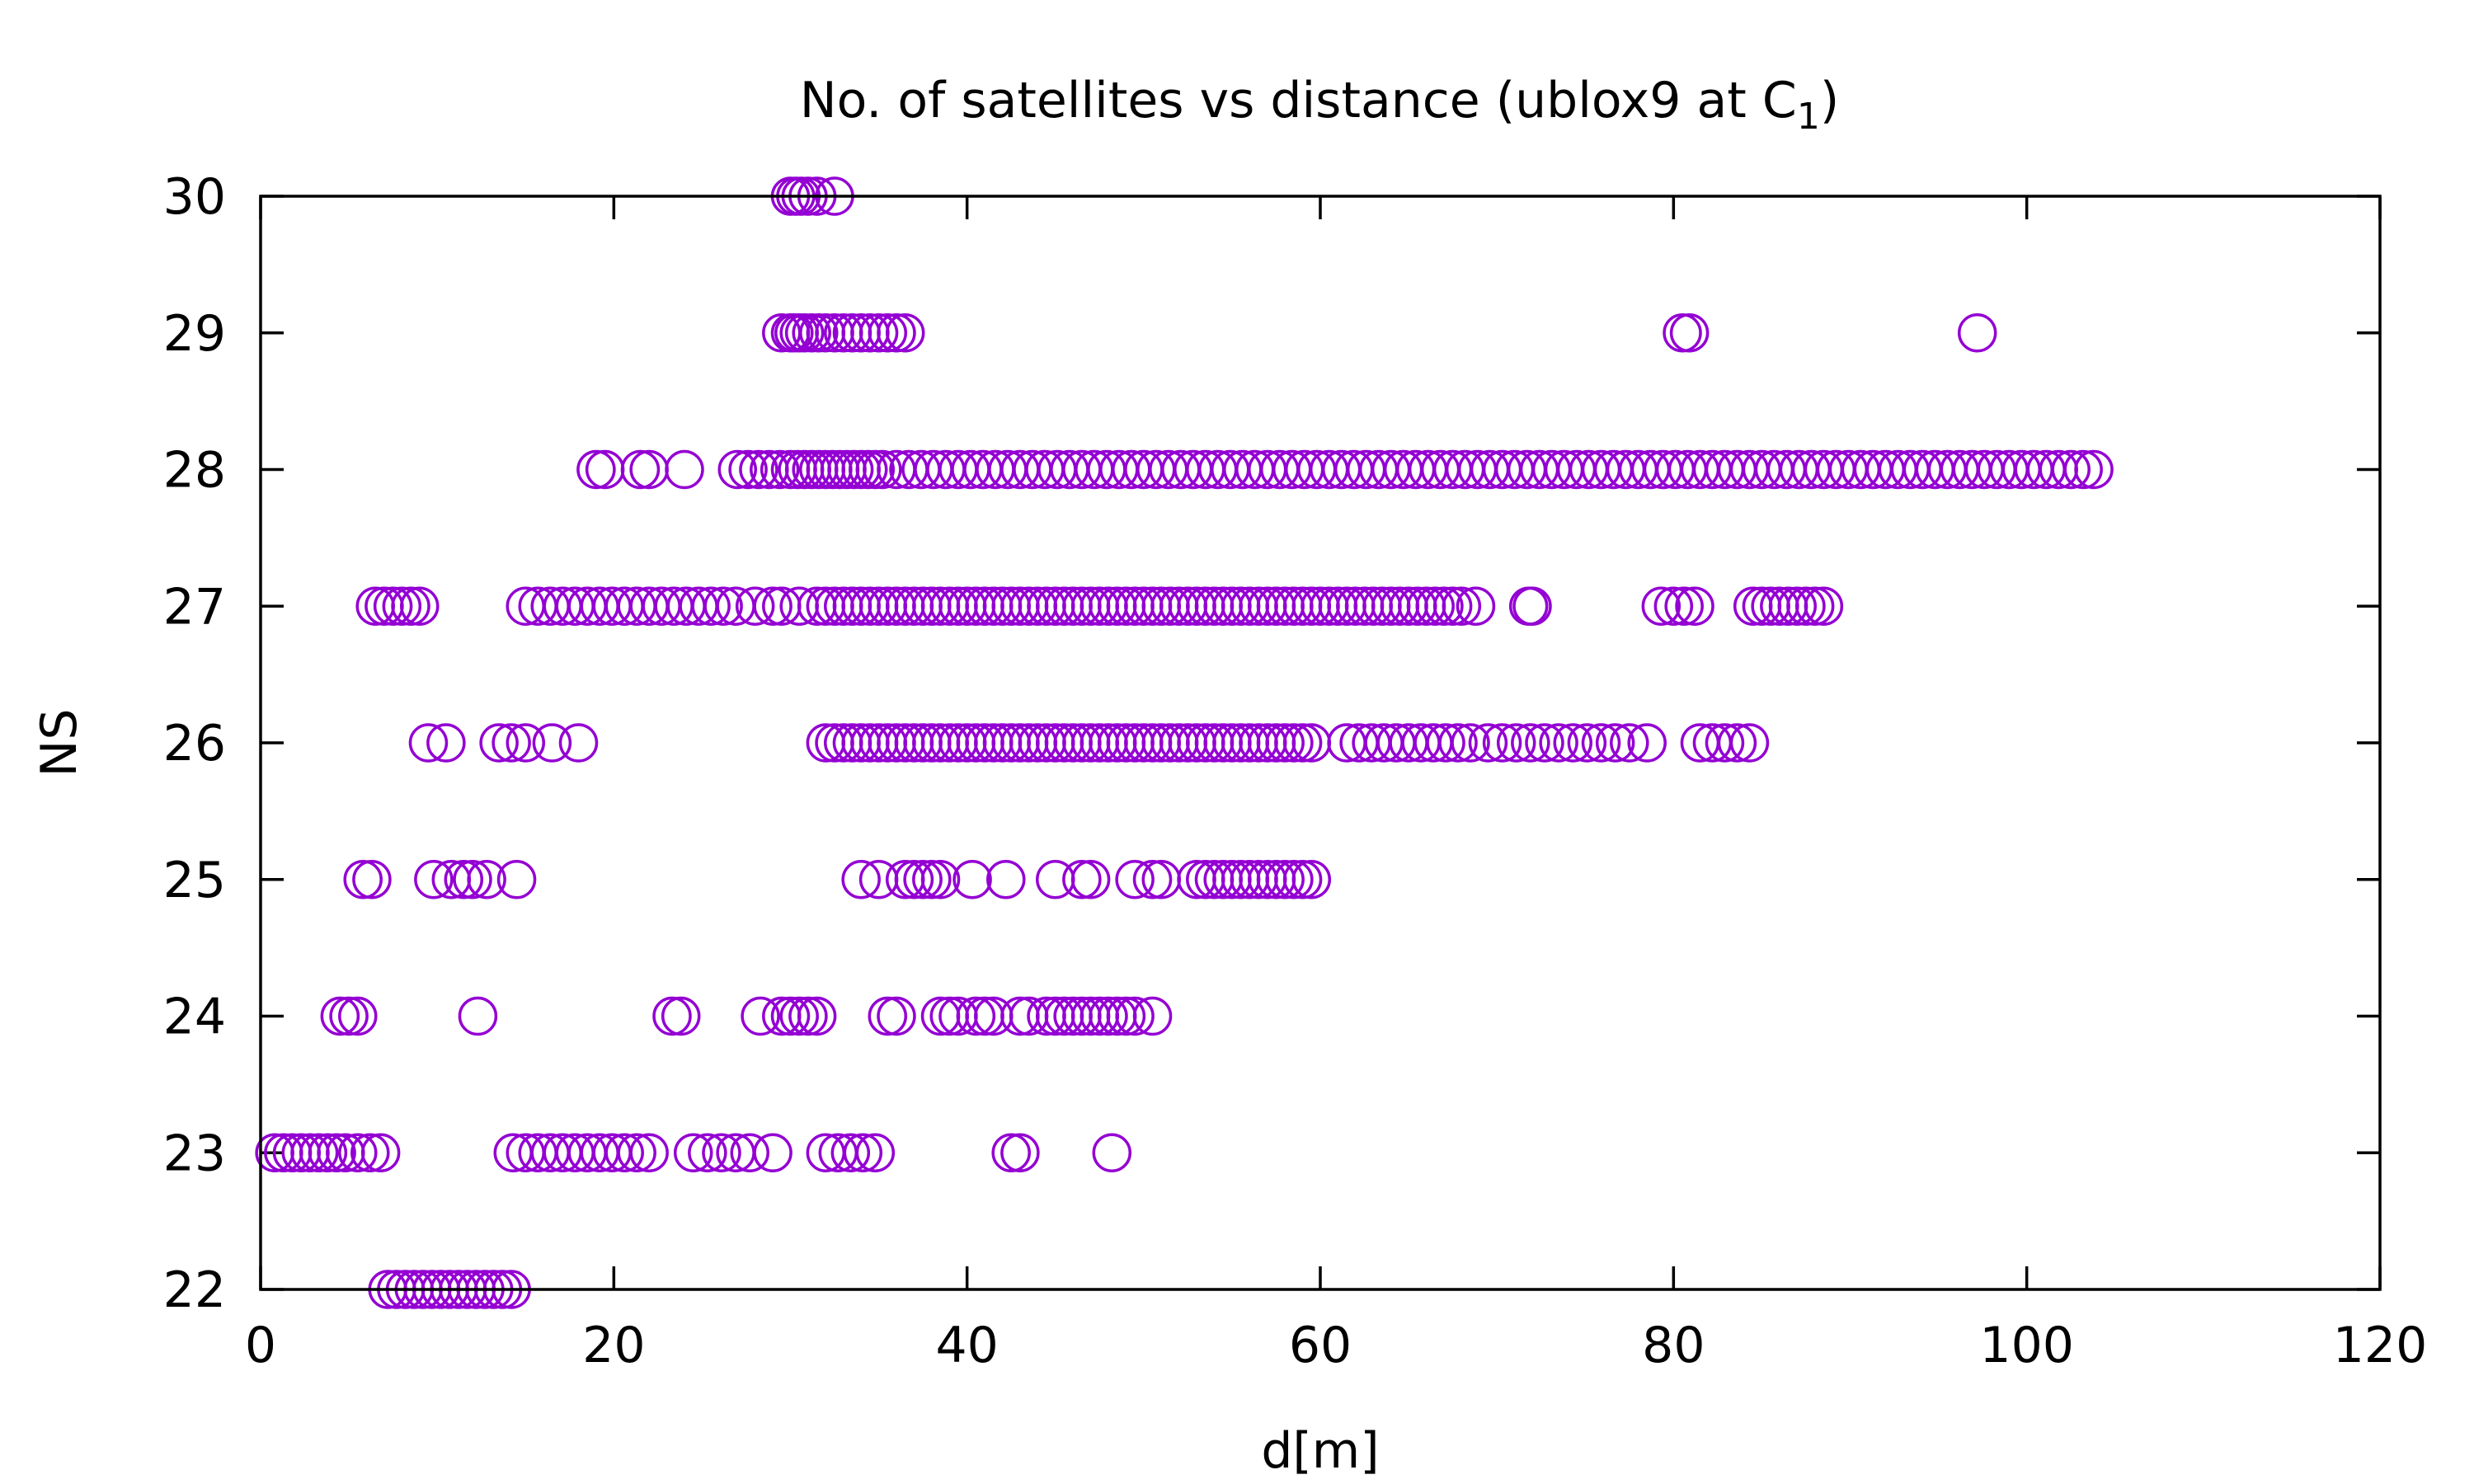 The height and width of the screenshot is (1484, 2474). What do you see at coordinates (194, 744) in the screenshot?
I see `y-tick-label: 26` at bounding box center [194, 744].